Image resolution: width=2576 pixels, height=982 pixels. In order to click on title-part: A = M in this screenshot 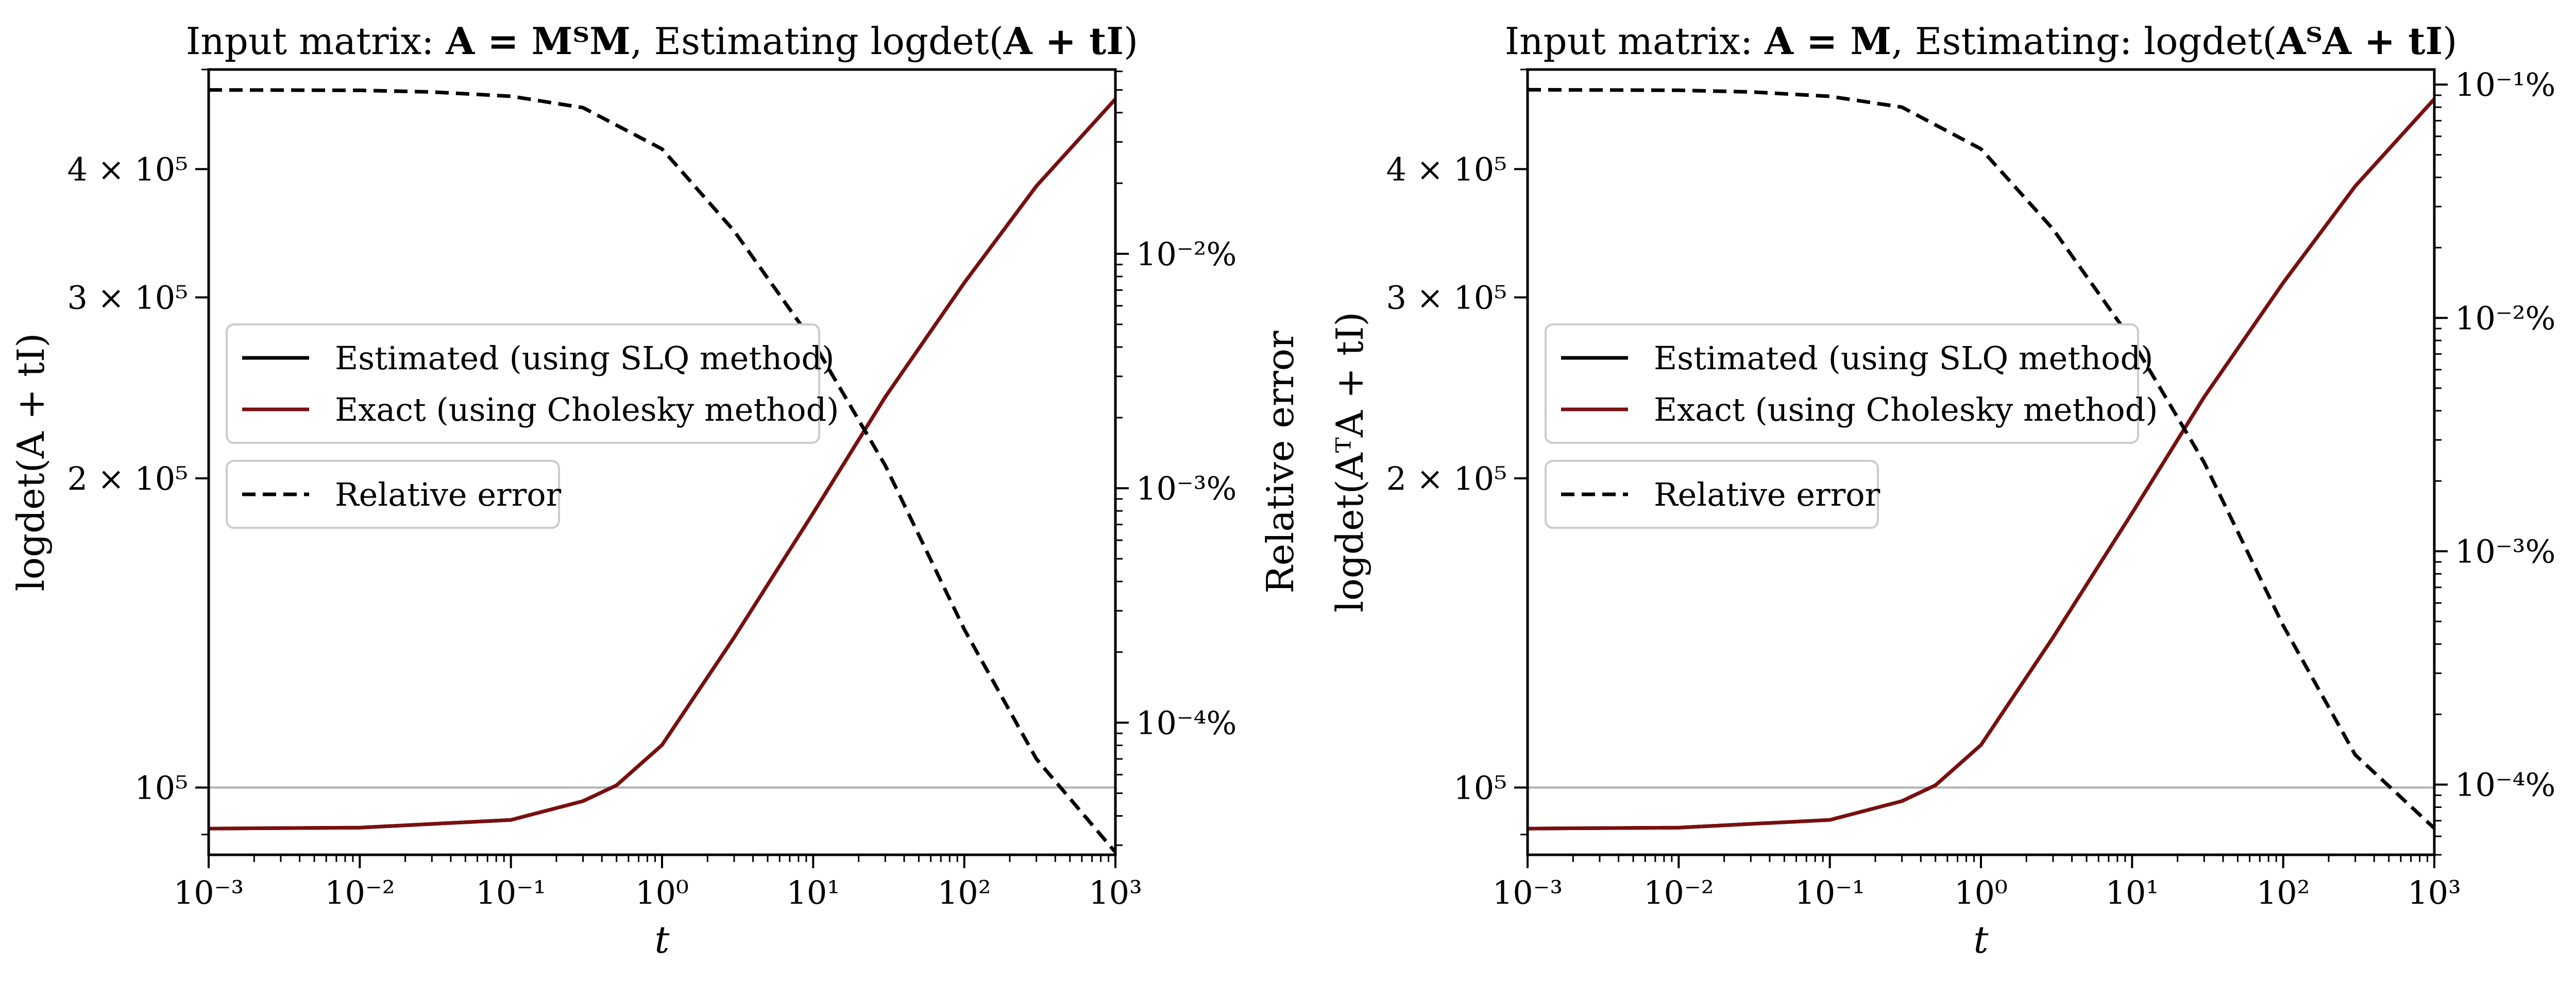, I will do `click(1827, 41)`.